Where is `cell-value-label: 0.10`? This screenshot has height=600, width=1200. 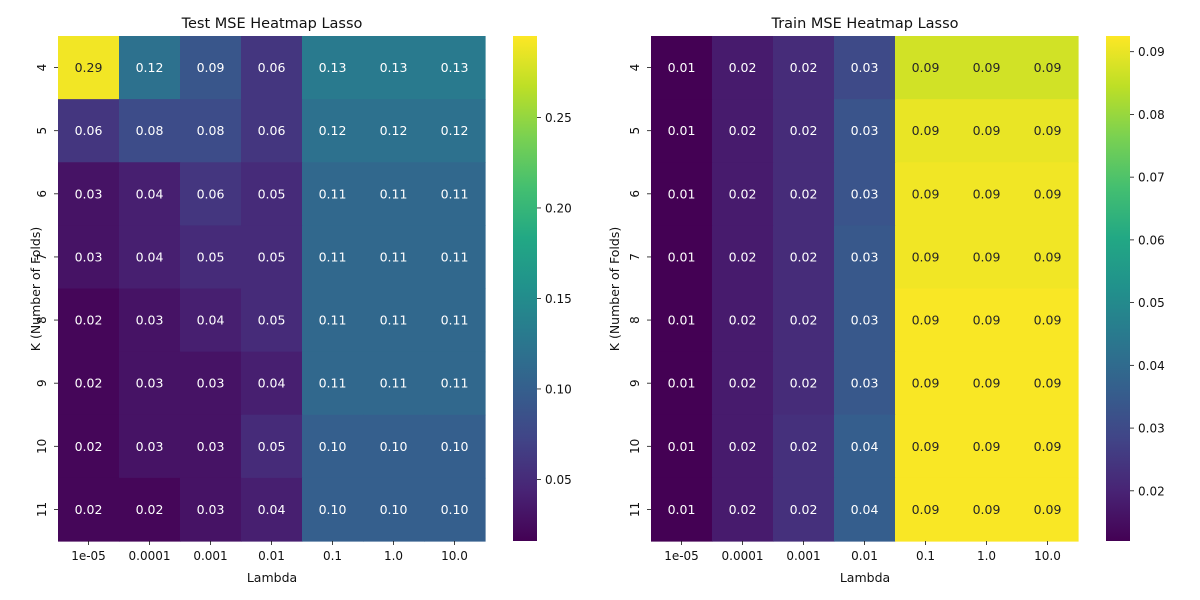
cell-value-label: 0.10 is located at coordinates (455, 509).